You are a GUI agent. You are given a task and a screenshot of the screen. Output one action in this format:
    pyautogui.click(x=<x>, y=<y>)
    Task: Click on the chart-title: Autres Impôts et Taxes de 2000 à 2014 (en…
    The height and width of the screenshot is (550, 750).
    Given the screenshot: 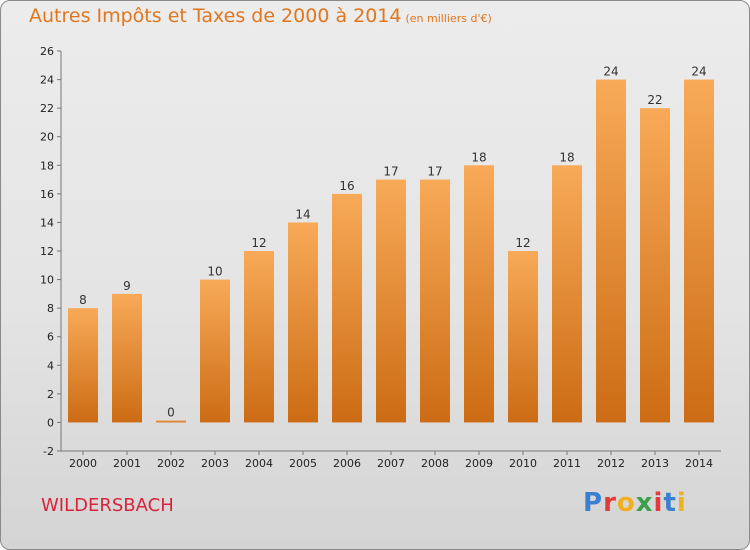 What is the action you would take?
    pyautogui.click(x=260, y=16)
    